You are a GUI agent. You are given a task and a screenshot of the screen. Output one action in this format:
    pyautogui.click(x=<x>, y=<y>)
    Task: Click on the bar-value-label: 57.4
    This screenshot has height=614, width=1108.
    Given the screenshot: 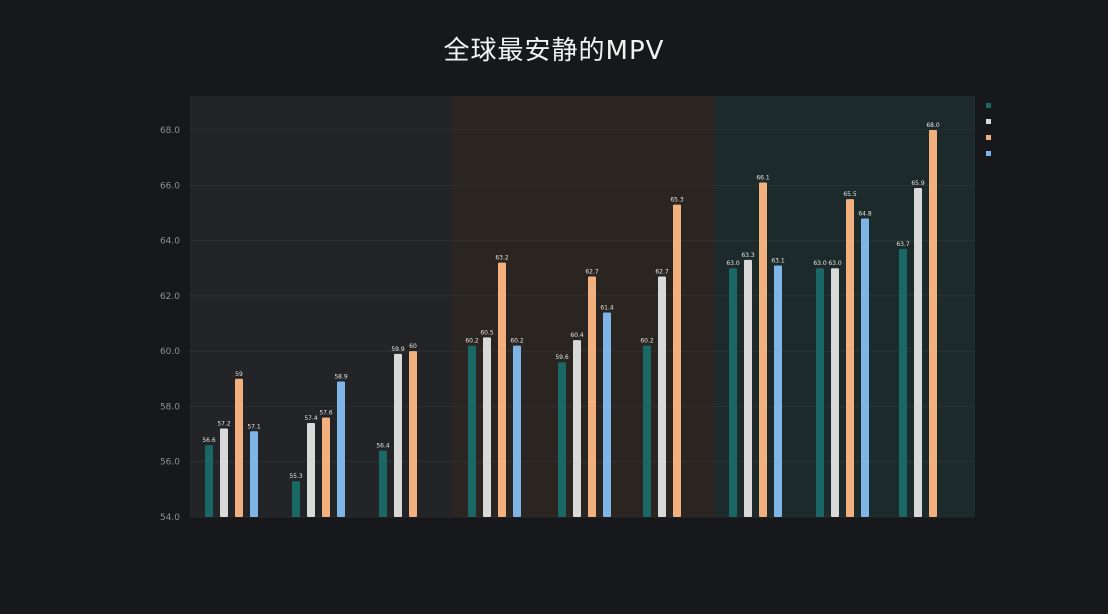 What is the action you would take?
    pyautogui.click(x=311, y=418)
    